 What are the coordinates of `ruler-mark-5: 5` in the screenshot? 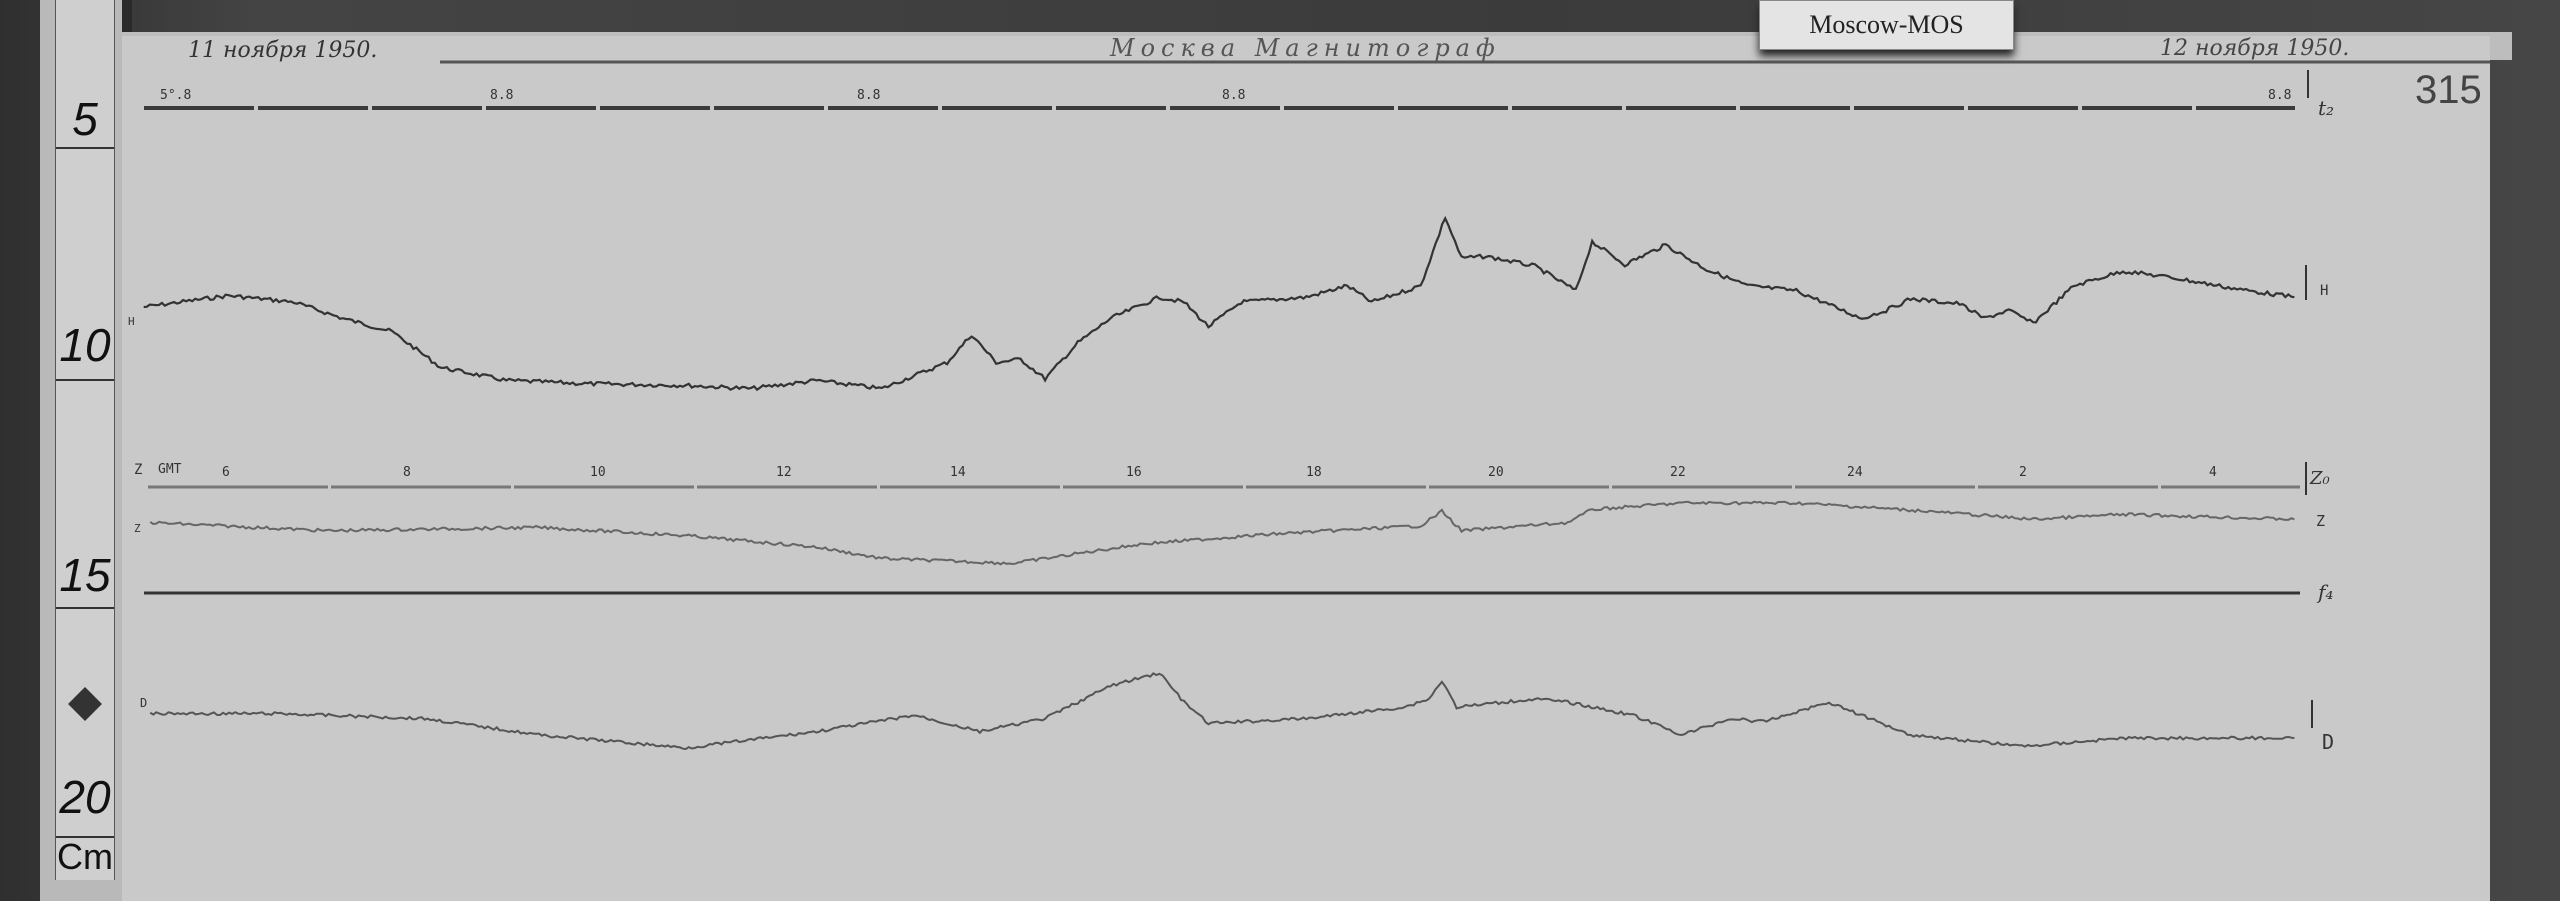 It's located at (85, 119).